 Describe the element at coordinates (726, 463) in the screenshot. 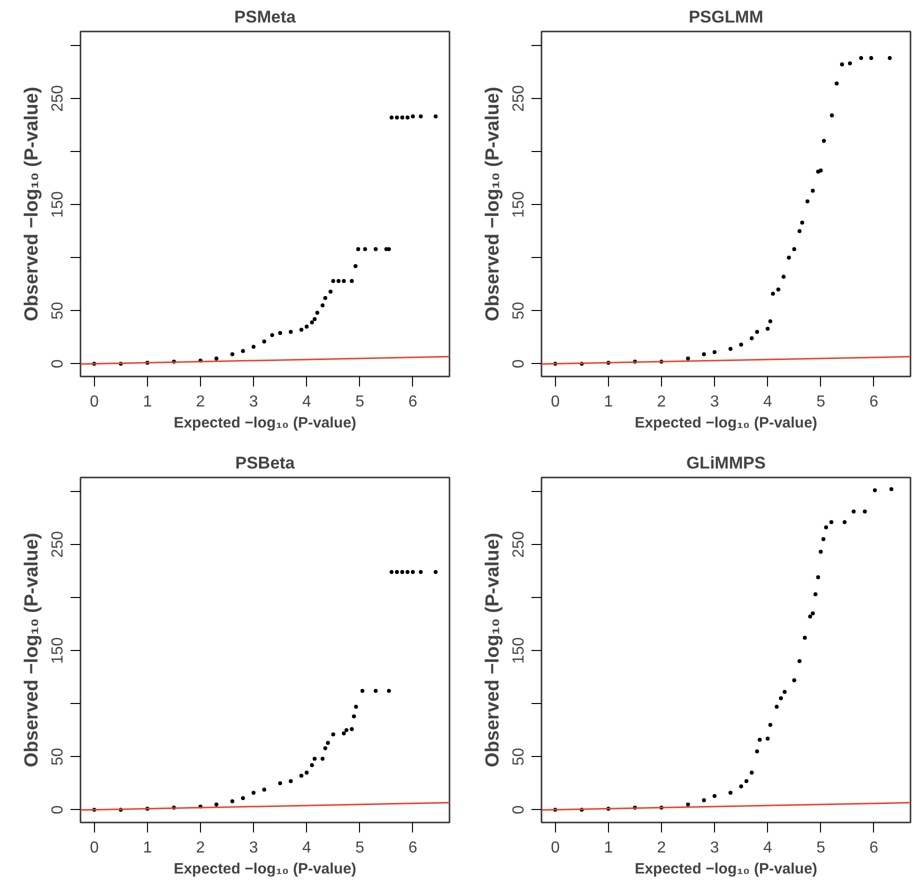

I see `chart-title: GLiMMPS` at that location.